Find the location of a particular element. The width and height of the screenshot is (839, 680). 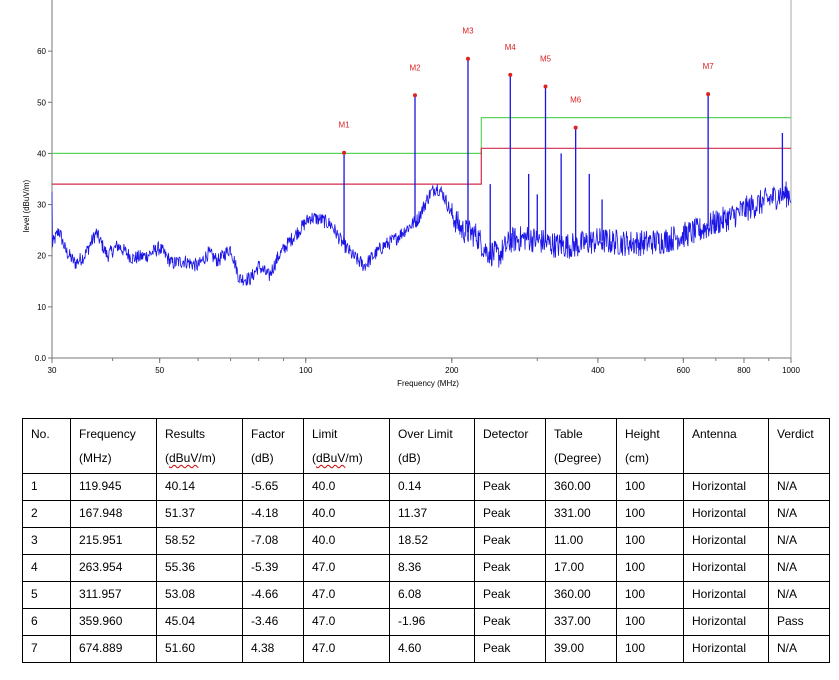

table-cell: -5.39 is located at coordinates (273, 568).